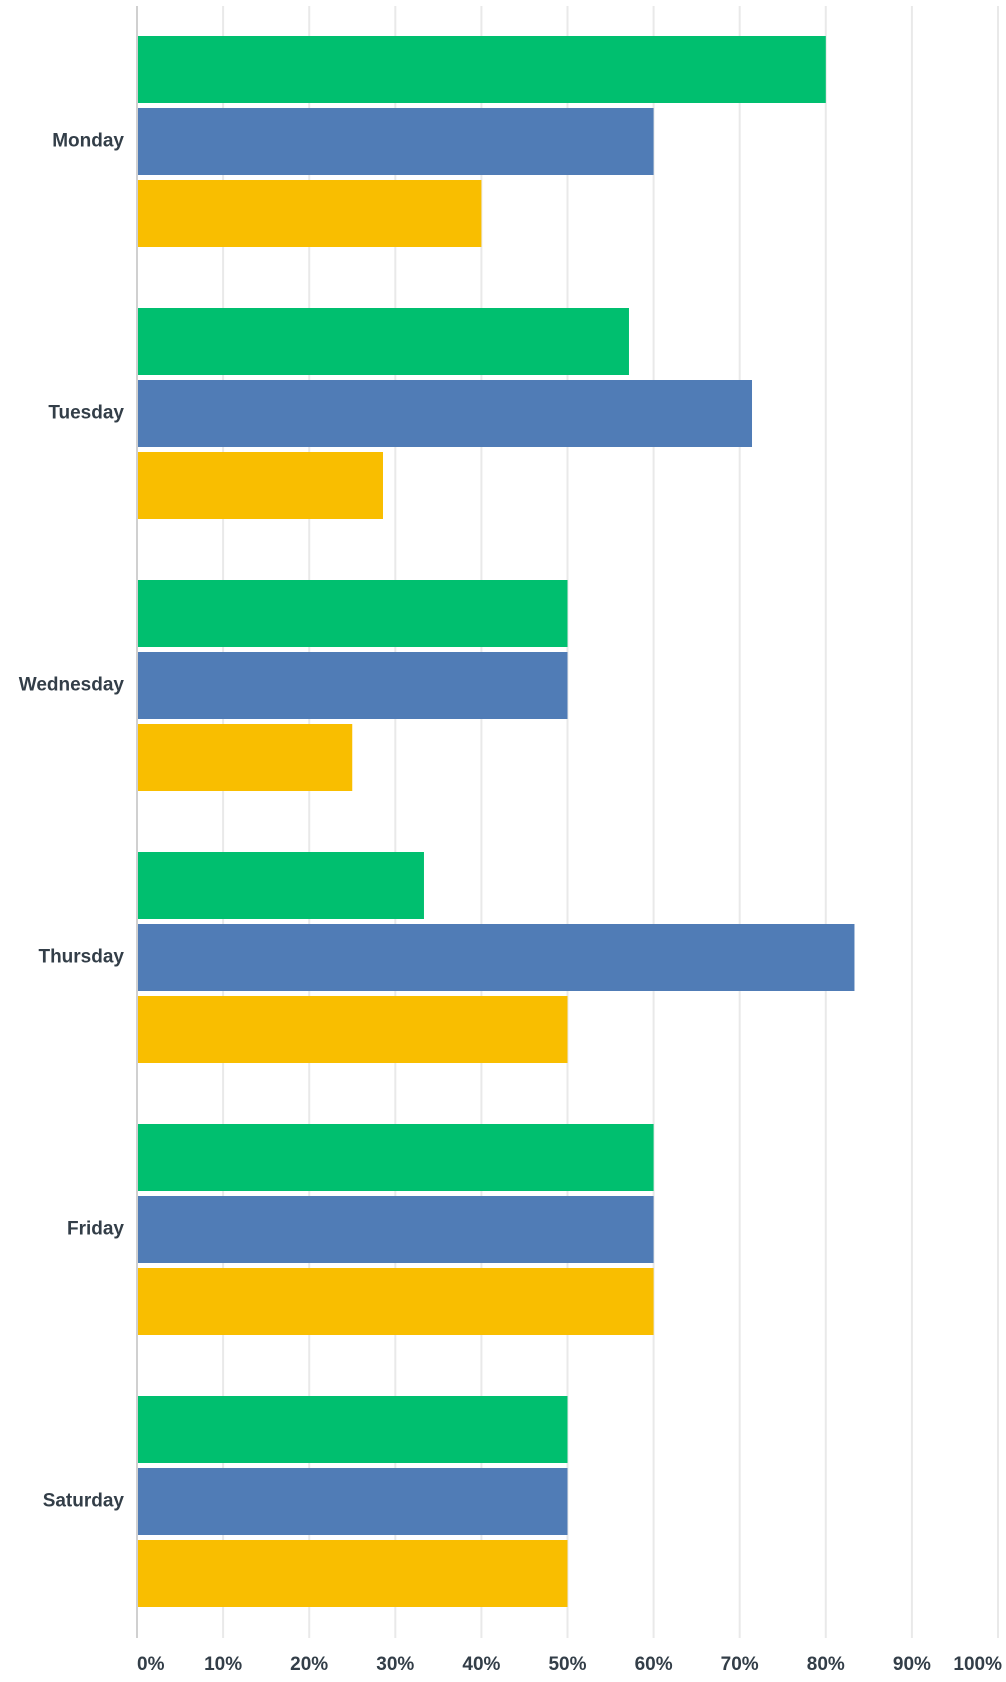  Describe the element at coordinates (81, 957) in the screenshot. I see `category-label-thursday: Thursday` at that location.